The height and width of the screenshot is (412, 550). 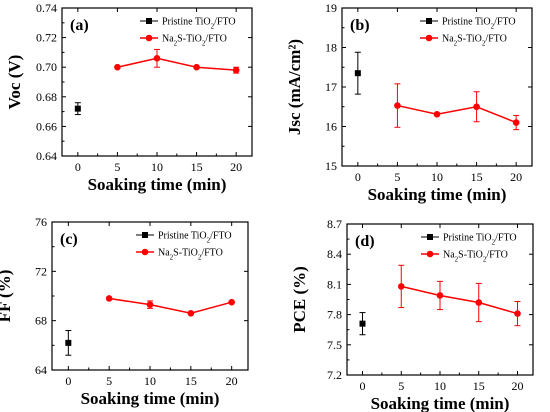 I want to click on y-tick-label: 18, so click(x=331, y=48).